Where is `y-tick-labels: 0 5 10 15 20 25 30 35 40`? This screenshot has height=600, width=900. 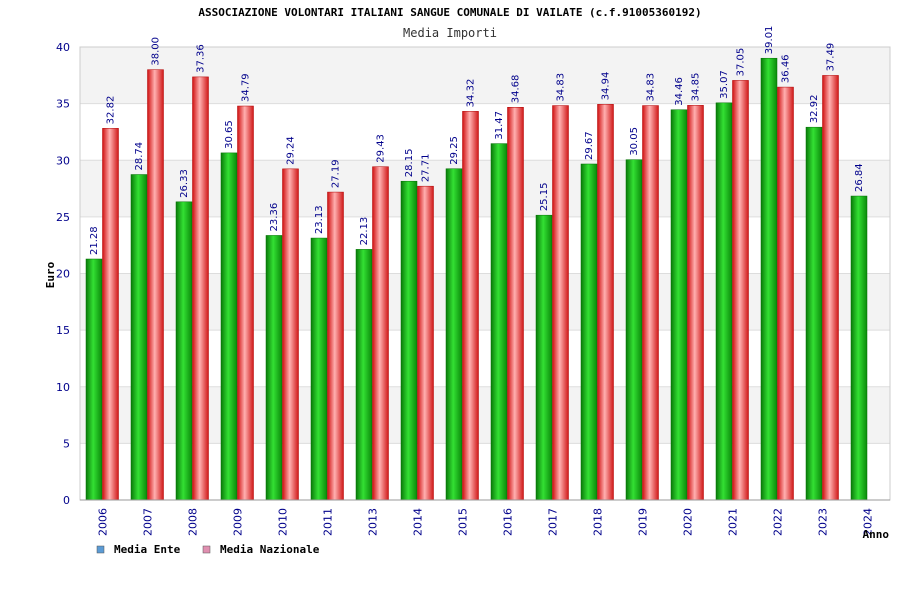 y-tick-labels: 0 5 10 15 20 25 30 35 40 is located at coordinates (63, 274).